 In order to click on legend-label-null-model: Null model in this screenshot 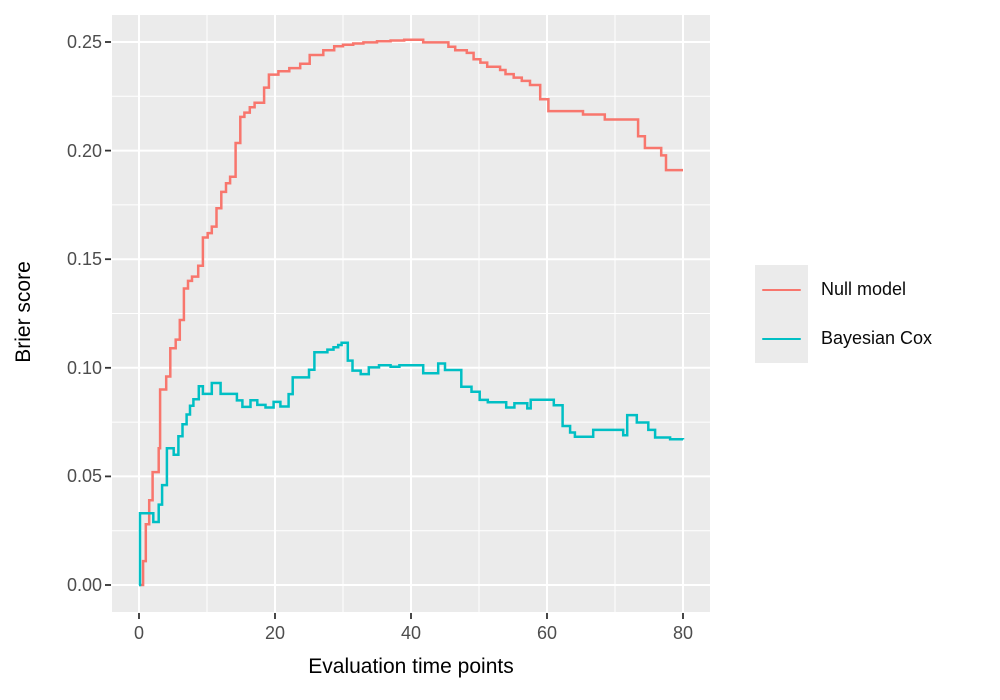, I will do `click(864, 289)`.